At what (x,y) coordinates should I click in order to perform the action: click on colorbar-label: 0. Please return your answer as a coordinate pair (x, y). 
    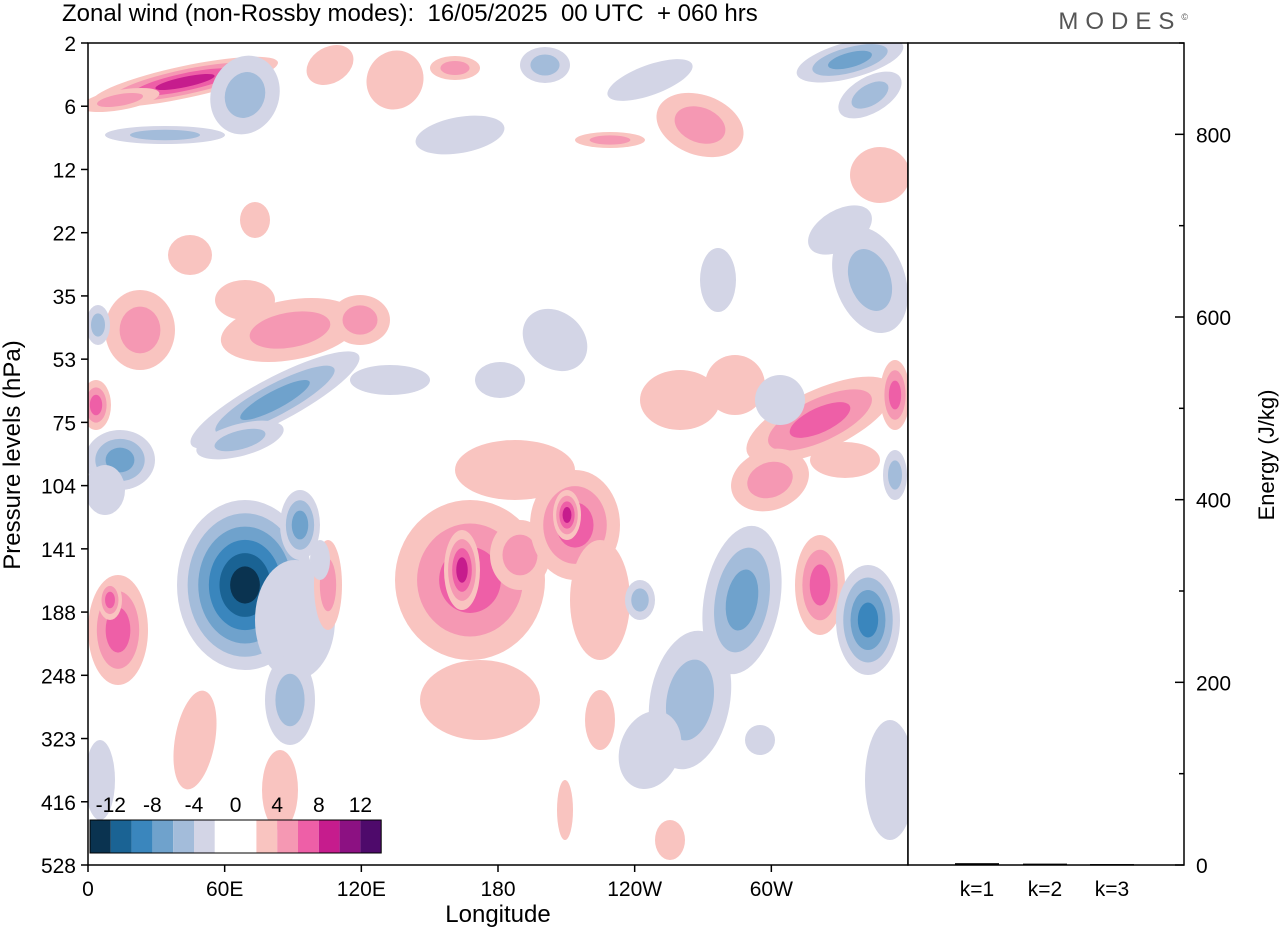
    Looking at the image, I should click on (236, 805).